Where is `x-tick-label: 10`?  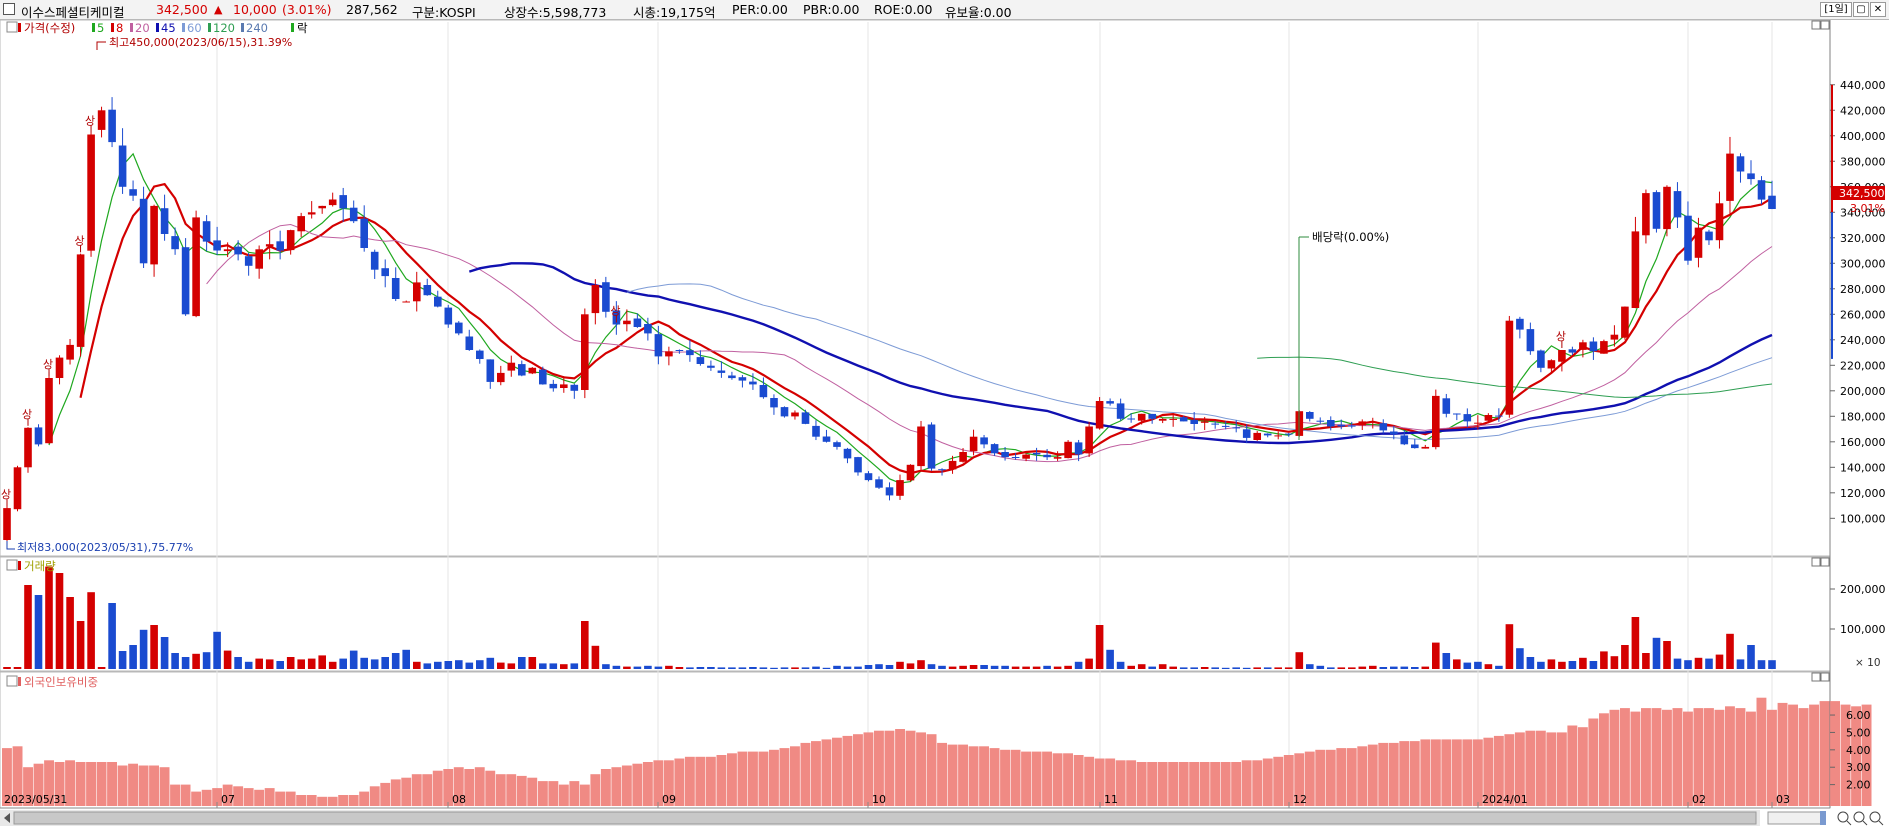 x-tick-label: 10 is located at coordinates (879, 799).